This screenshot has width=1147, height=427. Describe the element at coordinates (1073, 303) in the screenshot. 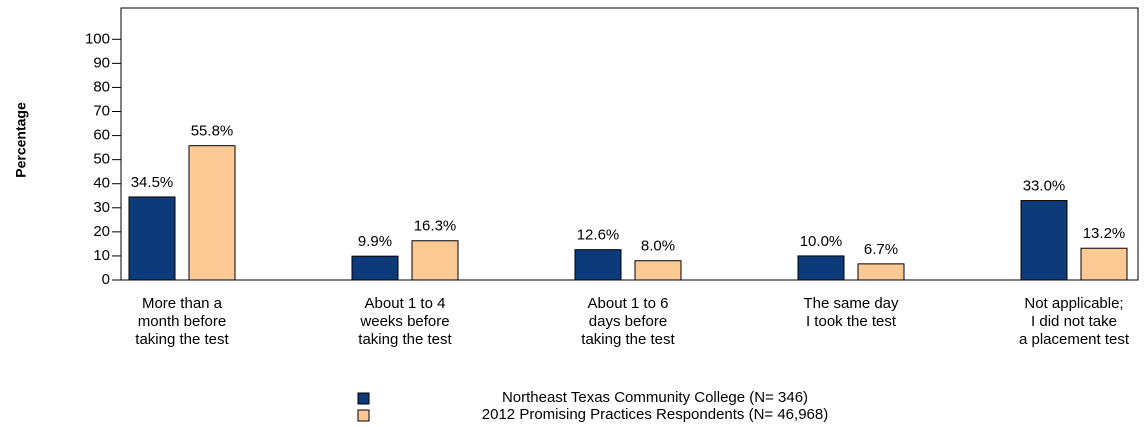

I see `x-tick-label: Not applicable;` at that location.